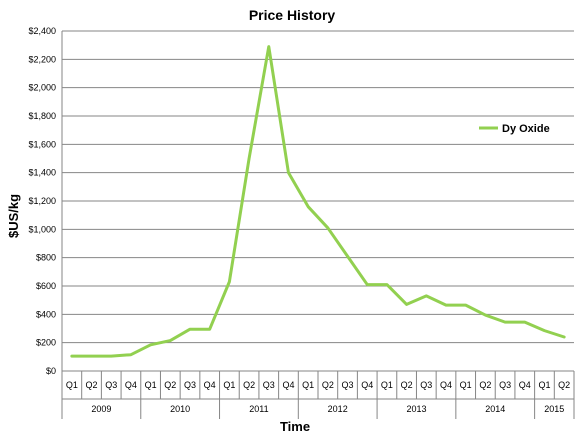 This screenshot has width=583, height=435. Describe the element at coordinates (258, 409) in the screenshot. I see `year-label: 2011` at that location.